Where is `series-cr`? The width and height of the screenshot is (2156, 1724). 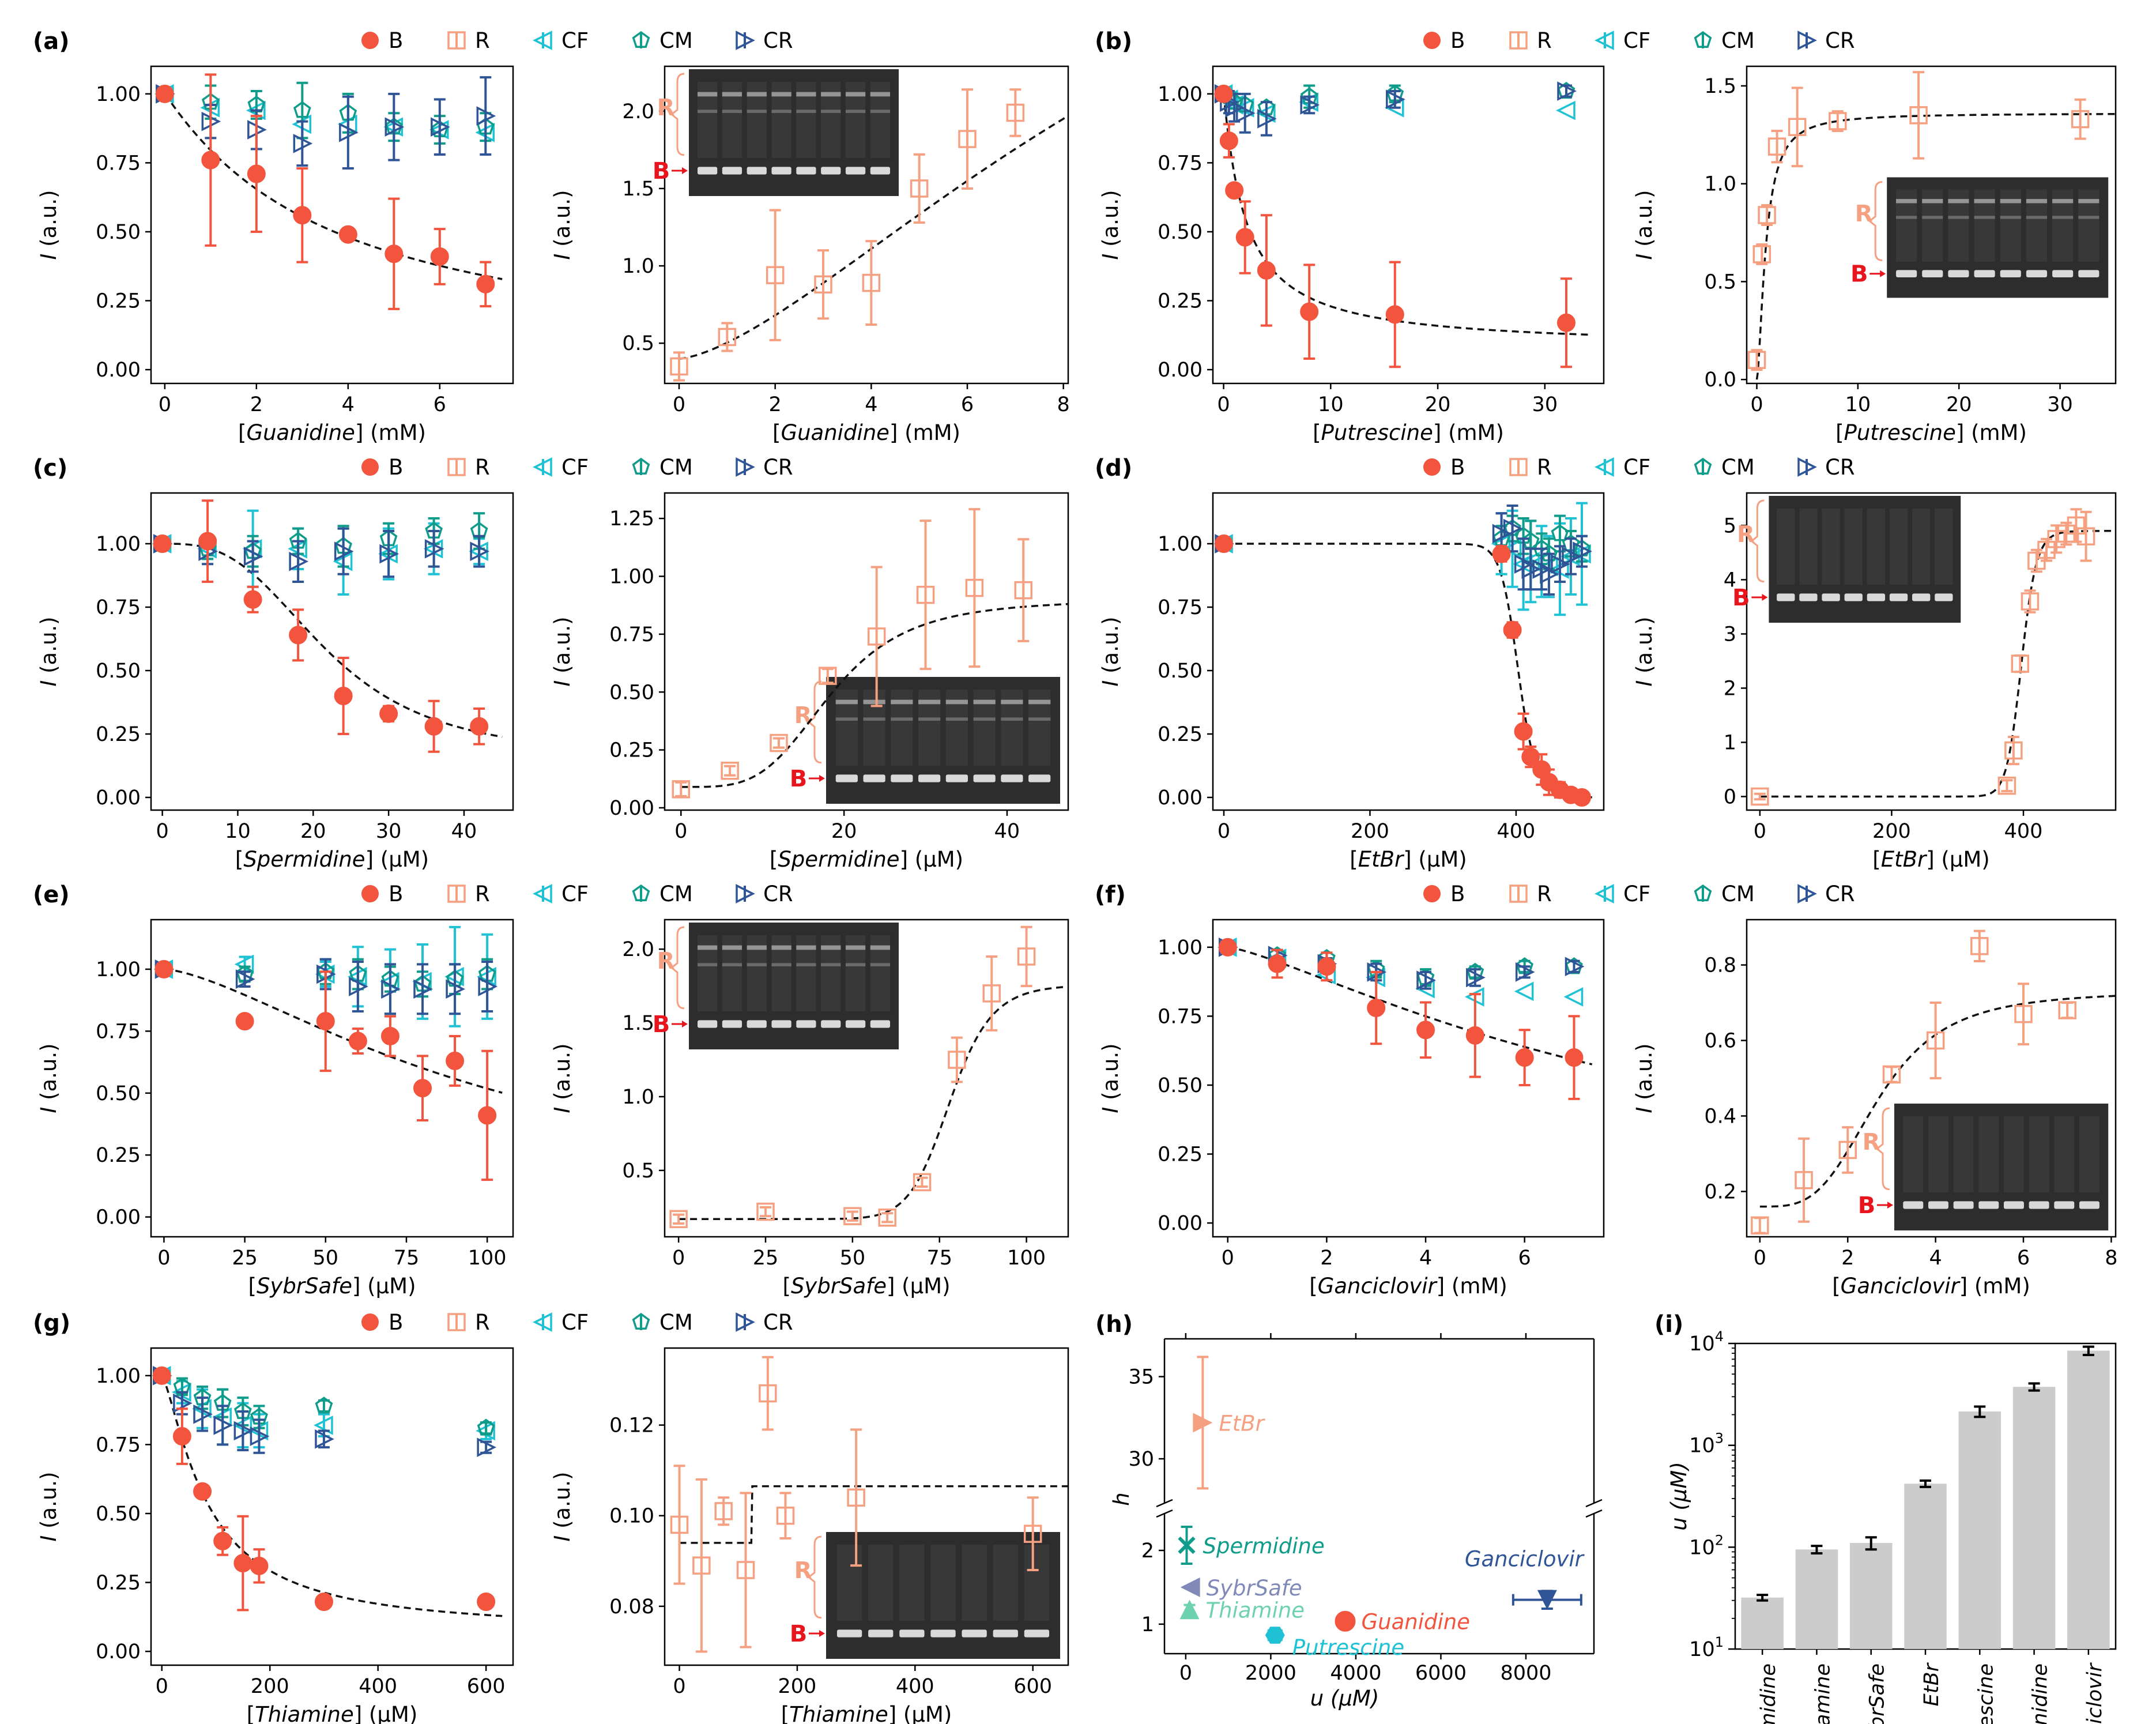
series-cr is located at coordinates (1403, 550).